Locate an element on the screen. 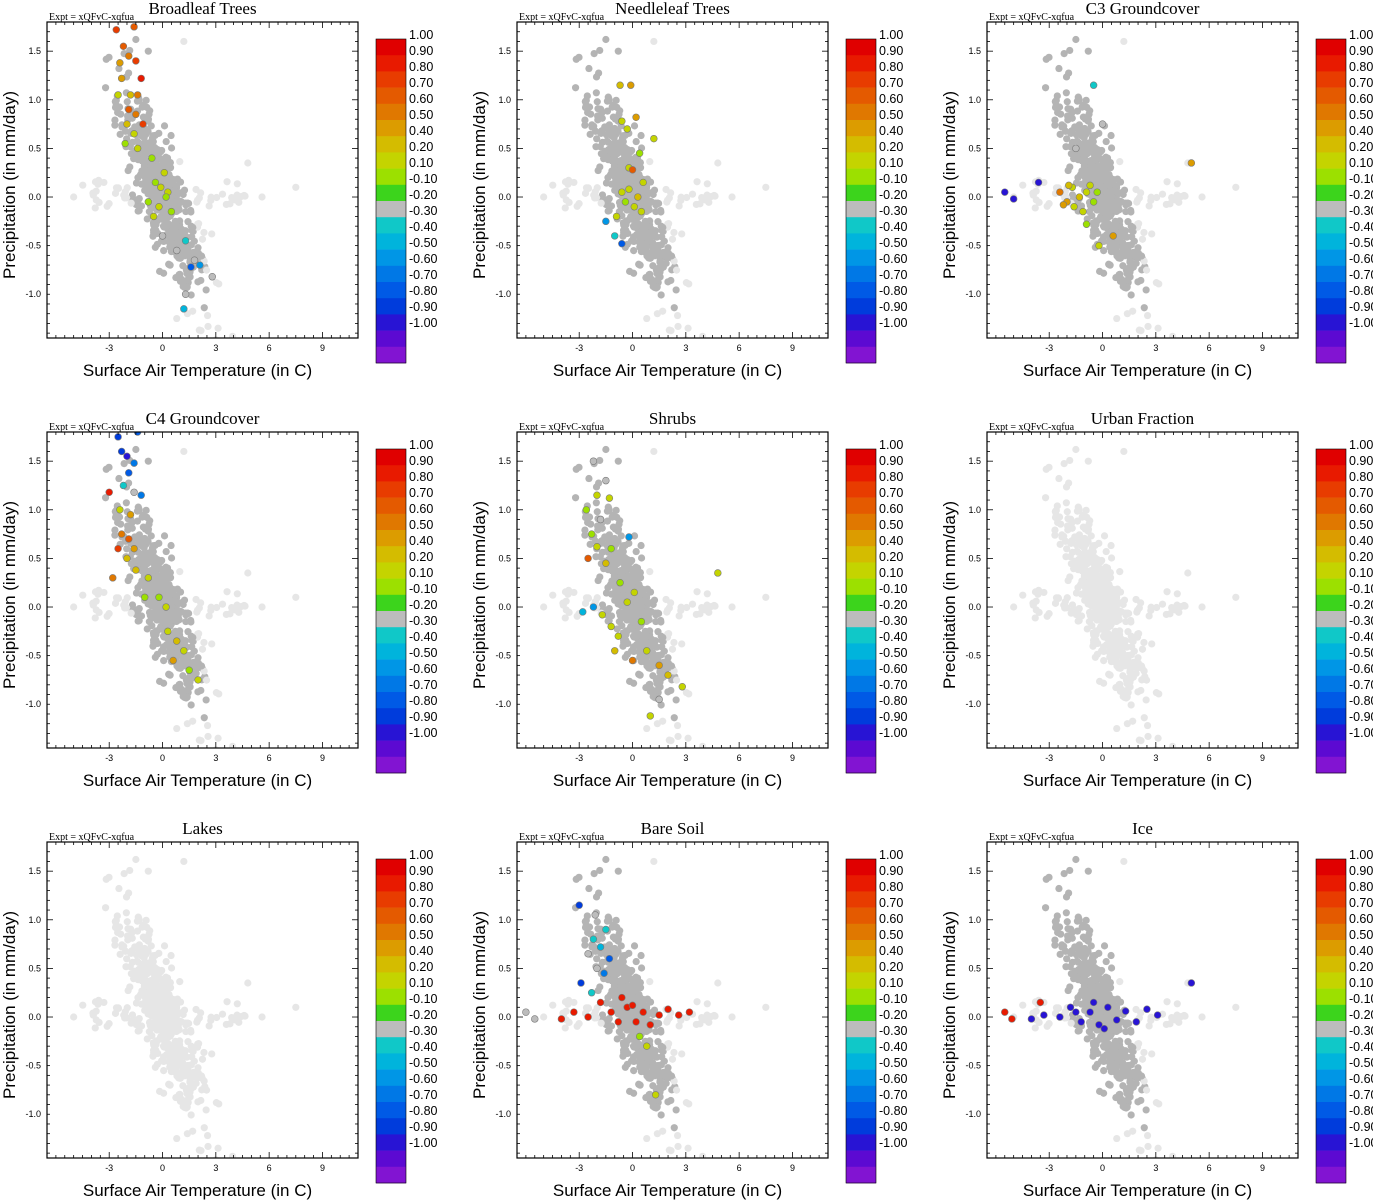  panel-title: C4 Groundcover is located at coordinates (203, 418).